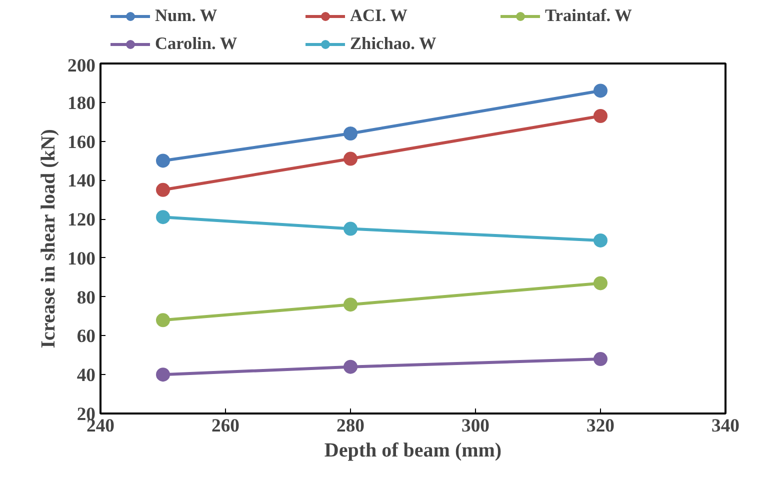 Image resolution: width=764 pixels, height=480 pixels. Describe the element at coordinates (589, 16) in the screenshot. I see `legend-label: Traintaf. W` at that location.